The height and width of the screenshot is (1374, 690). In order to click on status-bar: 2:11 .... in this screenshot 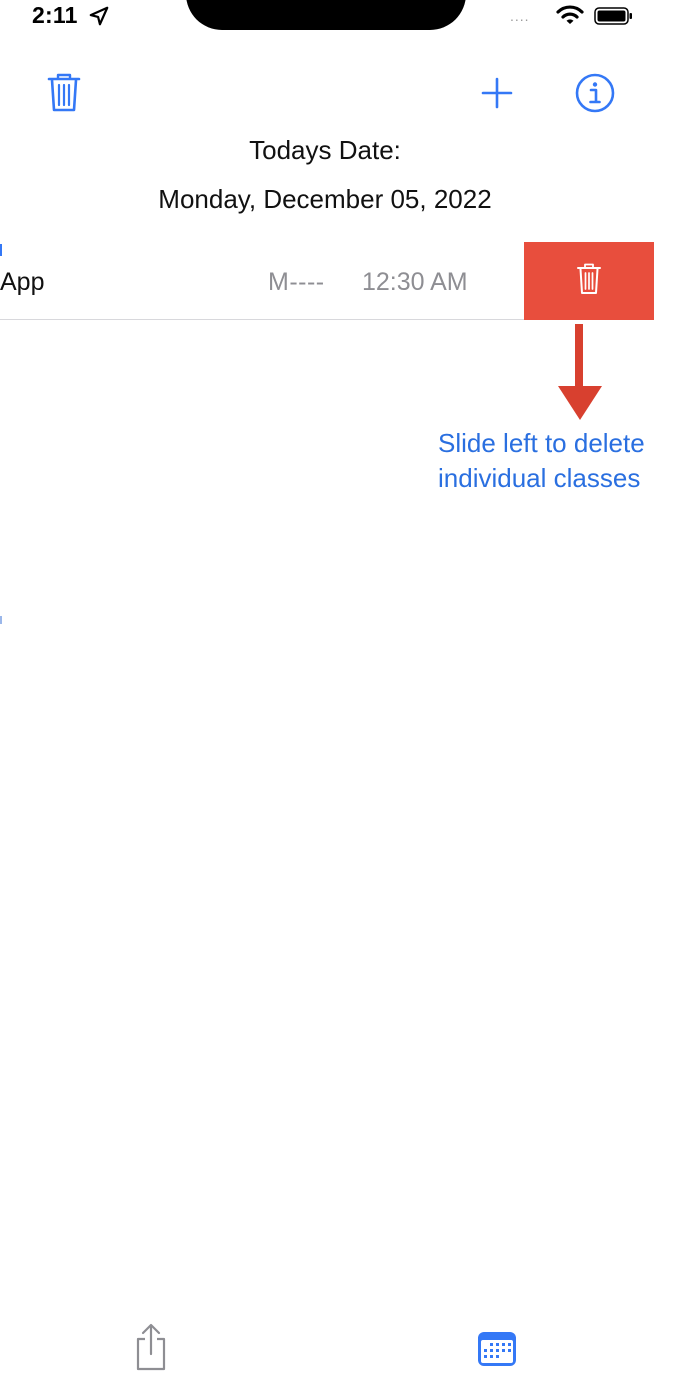, I will do `click(345, 22)`.